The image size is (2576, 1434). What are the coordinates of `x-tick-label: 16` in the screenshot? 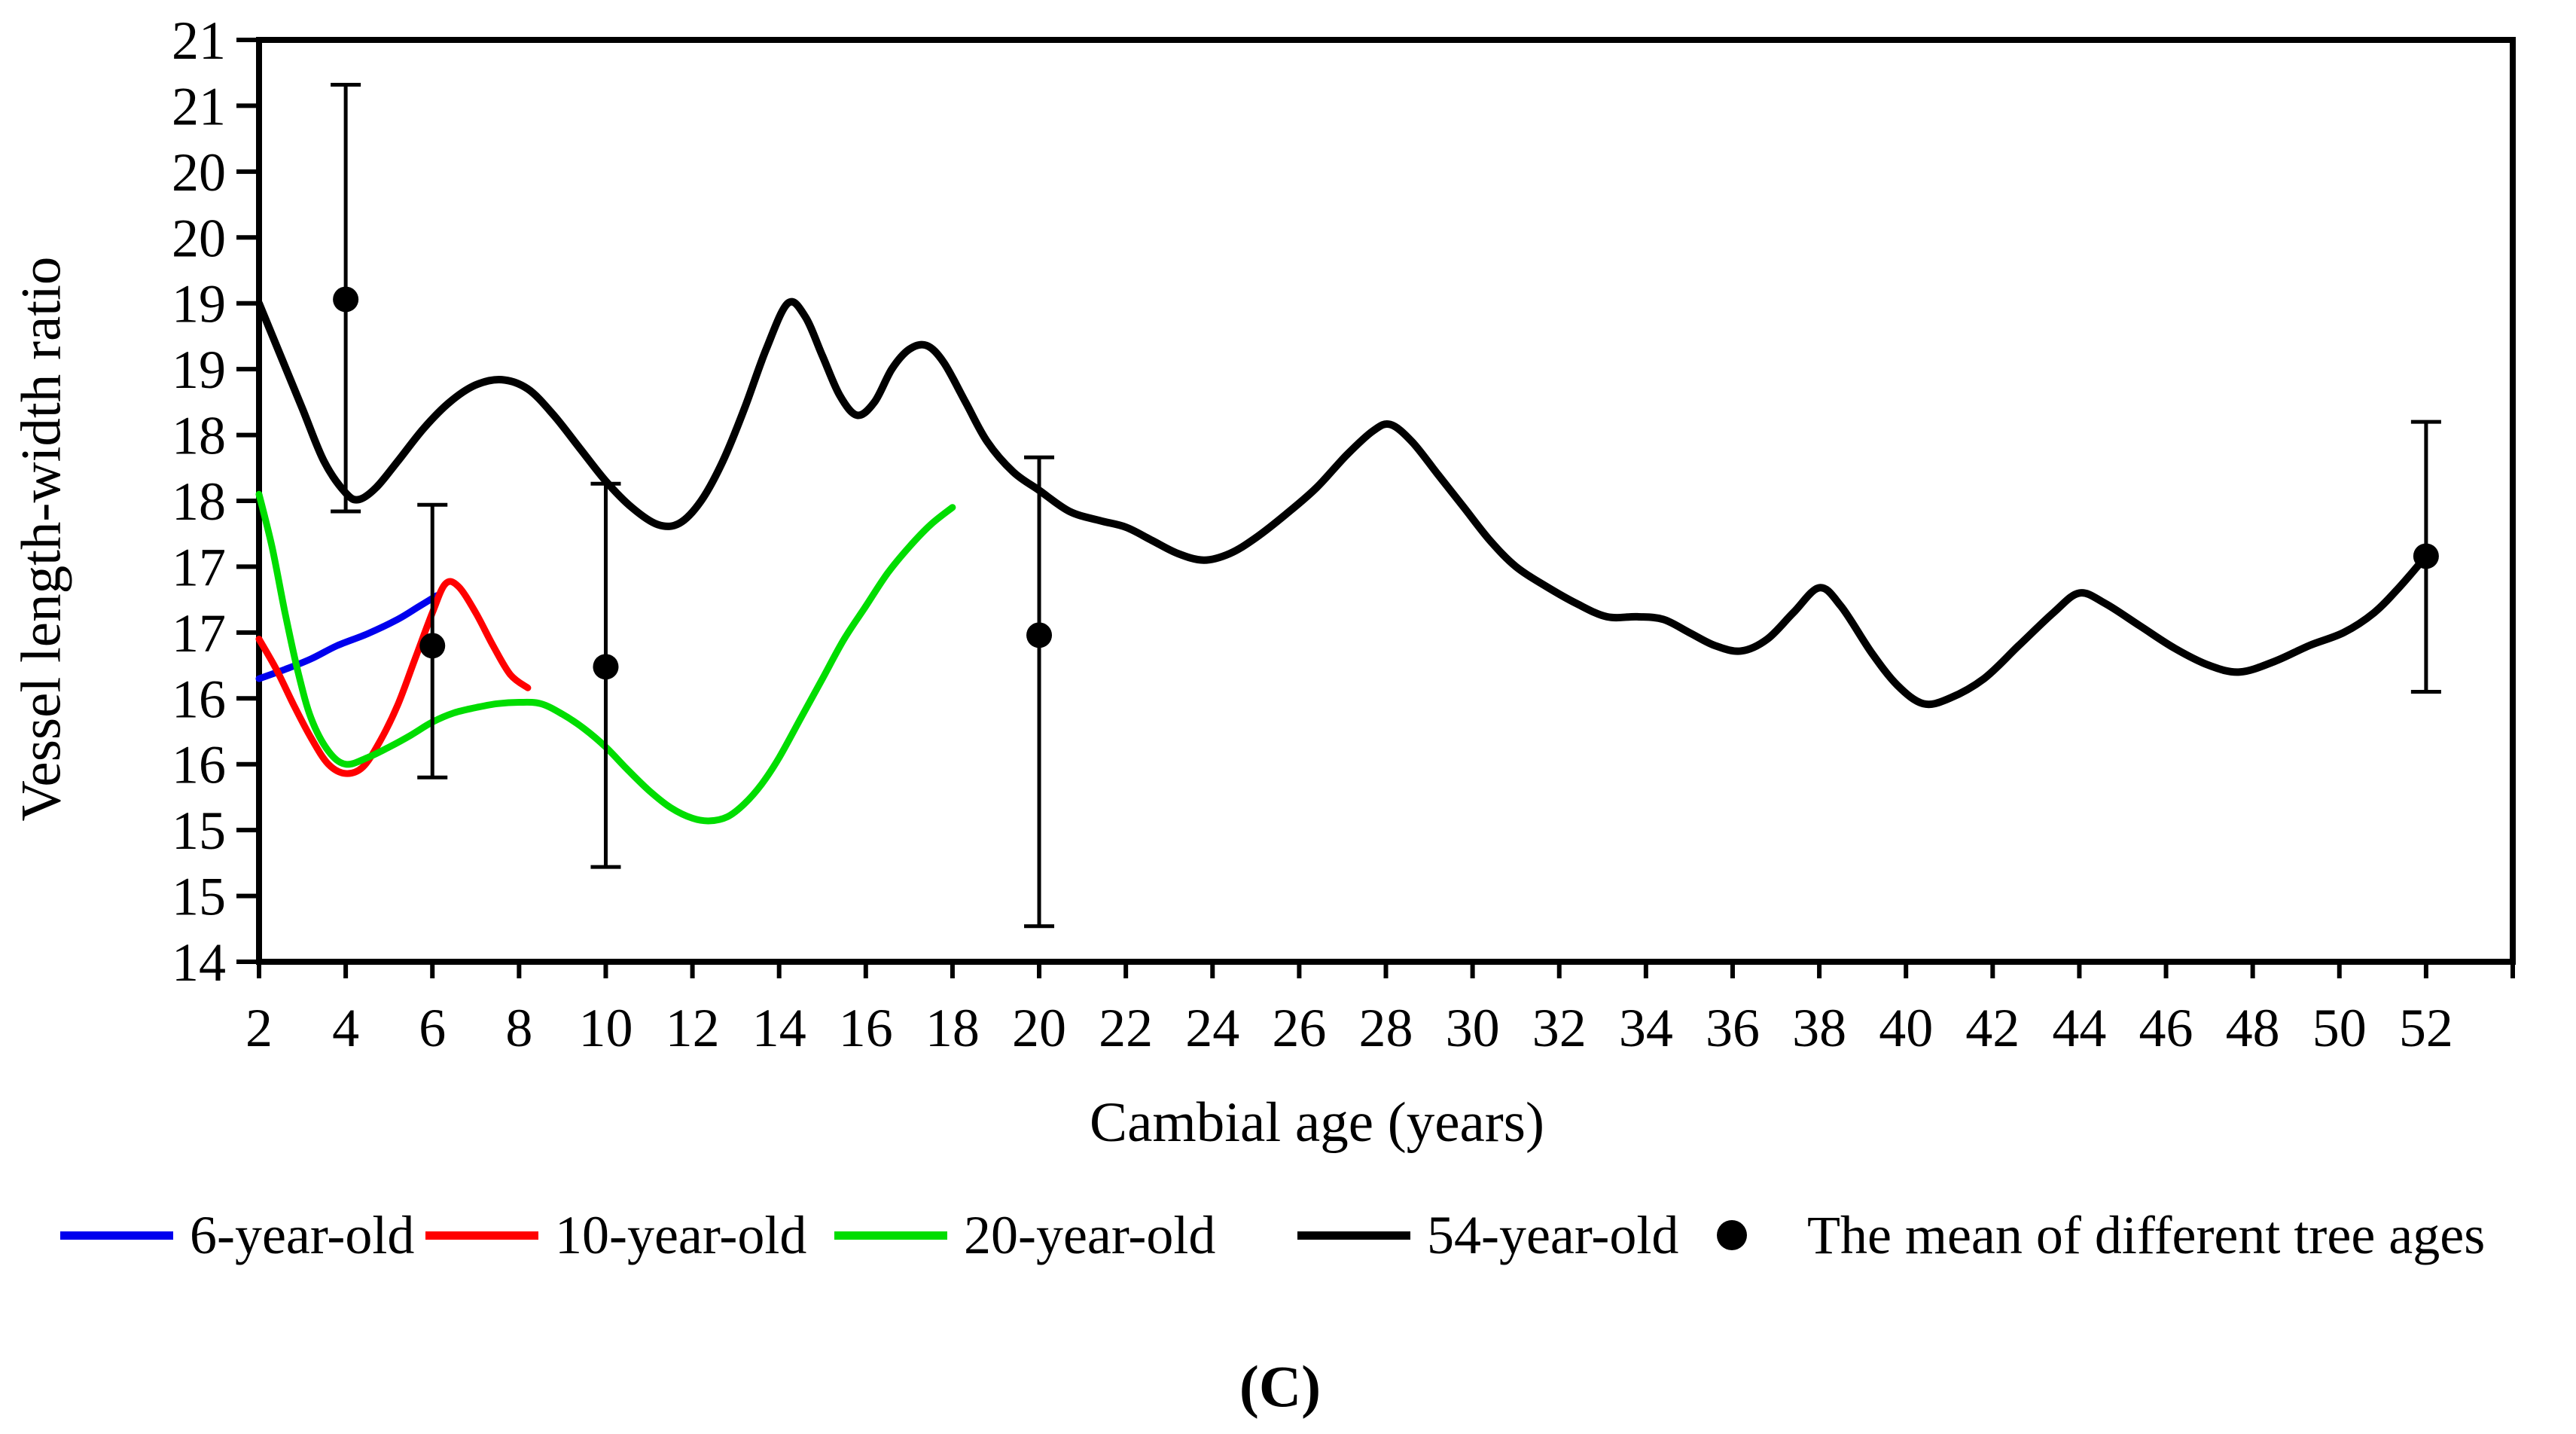 It's located at (866, 1028).